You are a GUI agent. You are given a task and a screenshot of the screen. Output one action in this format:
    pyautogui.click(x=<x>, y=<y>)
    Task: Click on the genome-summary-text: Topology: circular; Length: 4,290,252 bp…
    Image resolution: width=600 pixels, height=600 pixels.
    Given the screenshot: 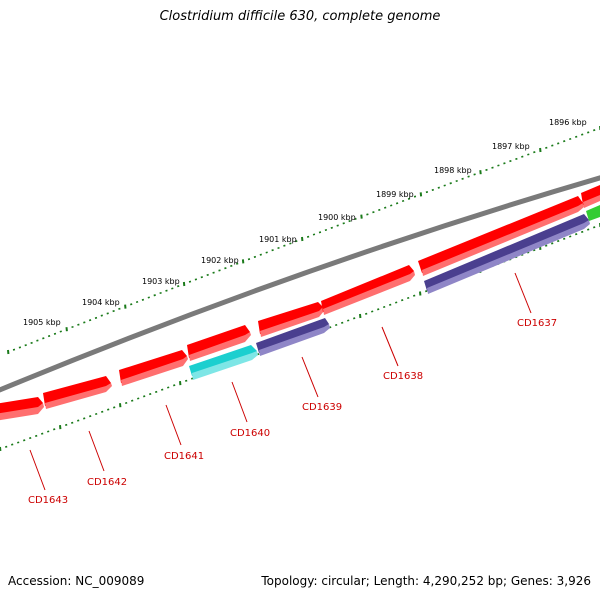 What is the action you would take?
    pyautogui.click(x=426, y=581)
    